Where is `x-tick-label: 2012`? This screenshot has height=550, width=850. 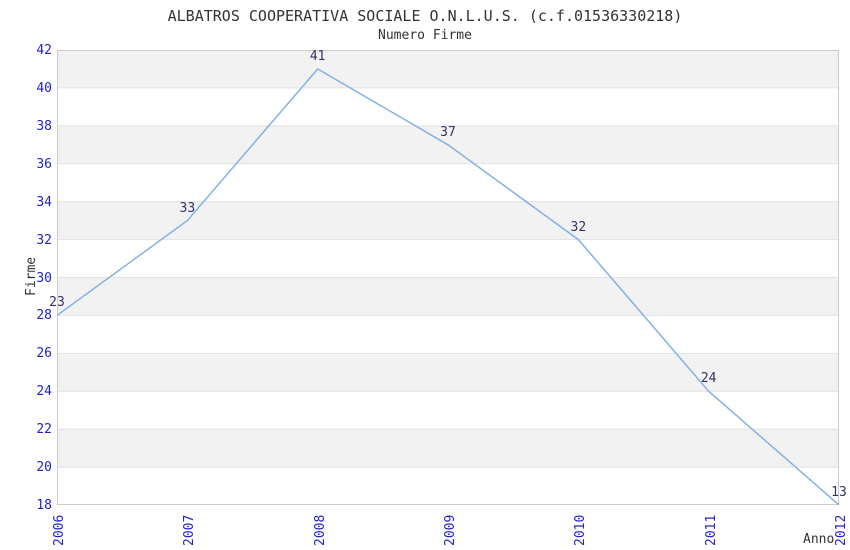
x-tick-label: 2012 is located at coordinates (841, 530).